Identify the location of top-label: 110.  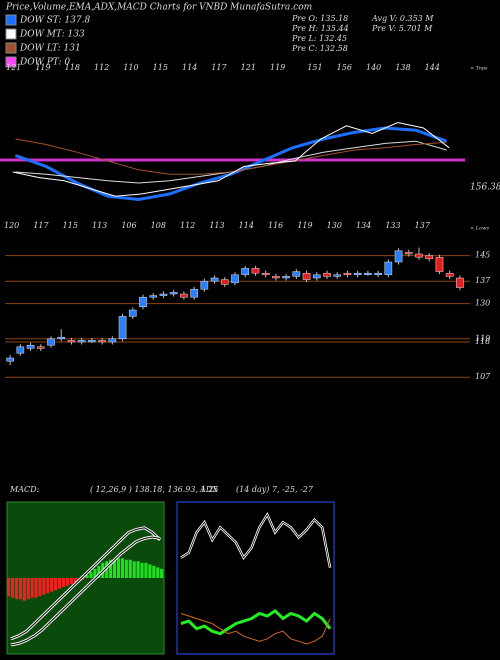
(130, 67).